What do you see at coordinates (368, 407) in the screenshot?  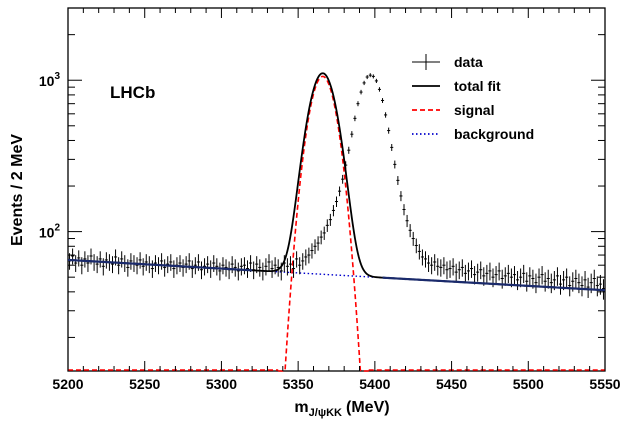 I see `x-axis-title-unit: (MeV)` at bounding box center [368, 407].